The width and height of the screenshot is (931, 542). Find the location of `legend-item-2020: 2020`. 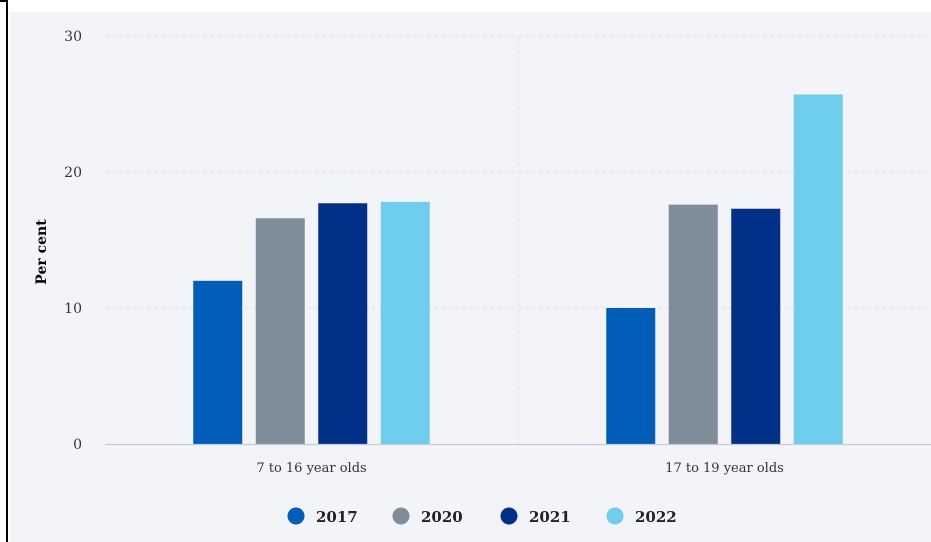

legend-item-2020: 2020 is located at coordinates (427, 517).